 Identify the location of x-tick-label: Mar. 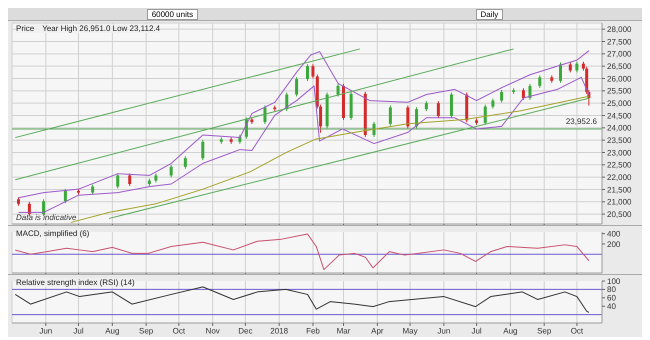
(343, 331).